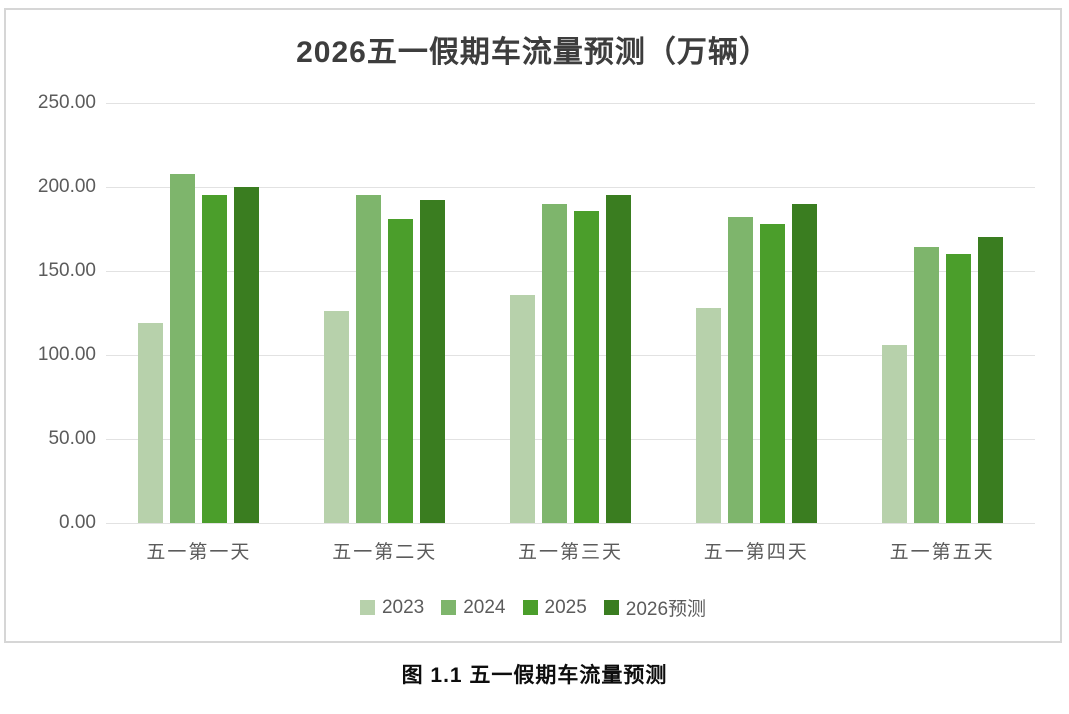 The height and width of the screenshot is (714, 1069). What do you see at coordinates (666, 609) in the screenshot?
I see `legend-label: 2026预测` at bounding box center [666, 609].